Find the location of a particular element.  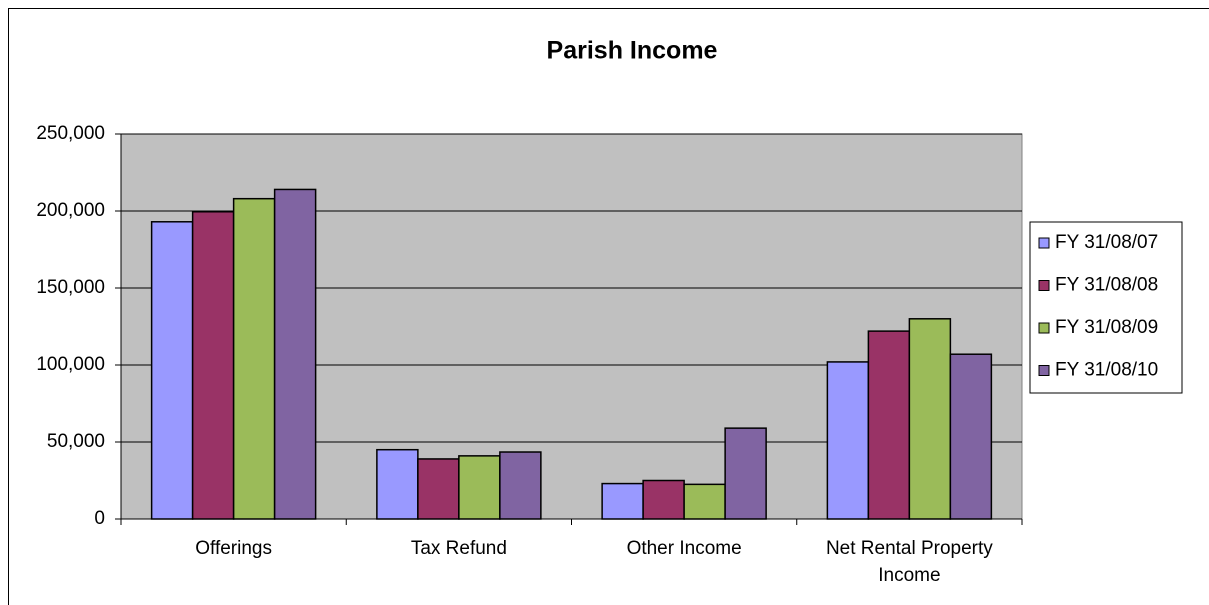

legend-box is located at coordinates (1106, 307).